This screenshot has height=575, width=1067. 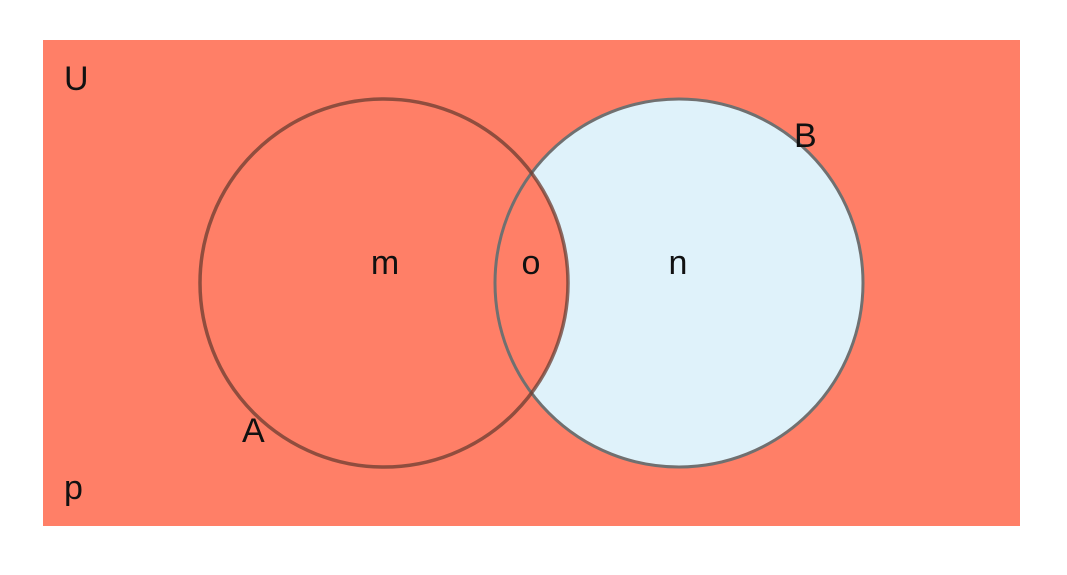 I want to click on intersection-region-label: o, so click(x=531, y=263).